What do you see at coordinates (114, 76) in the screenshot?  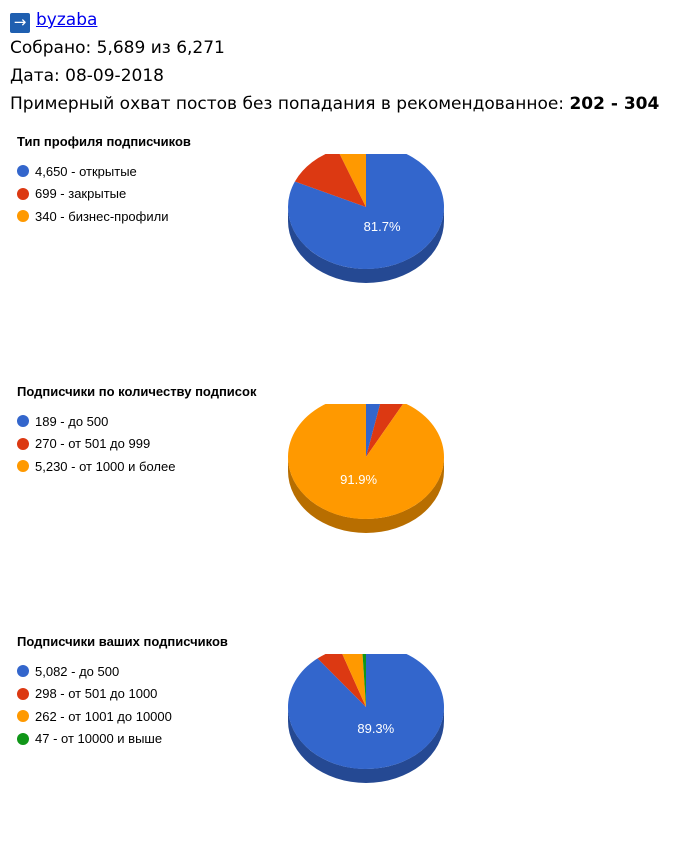 I see `date-value: 08-09-2018` at bounding box center [114, 76].